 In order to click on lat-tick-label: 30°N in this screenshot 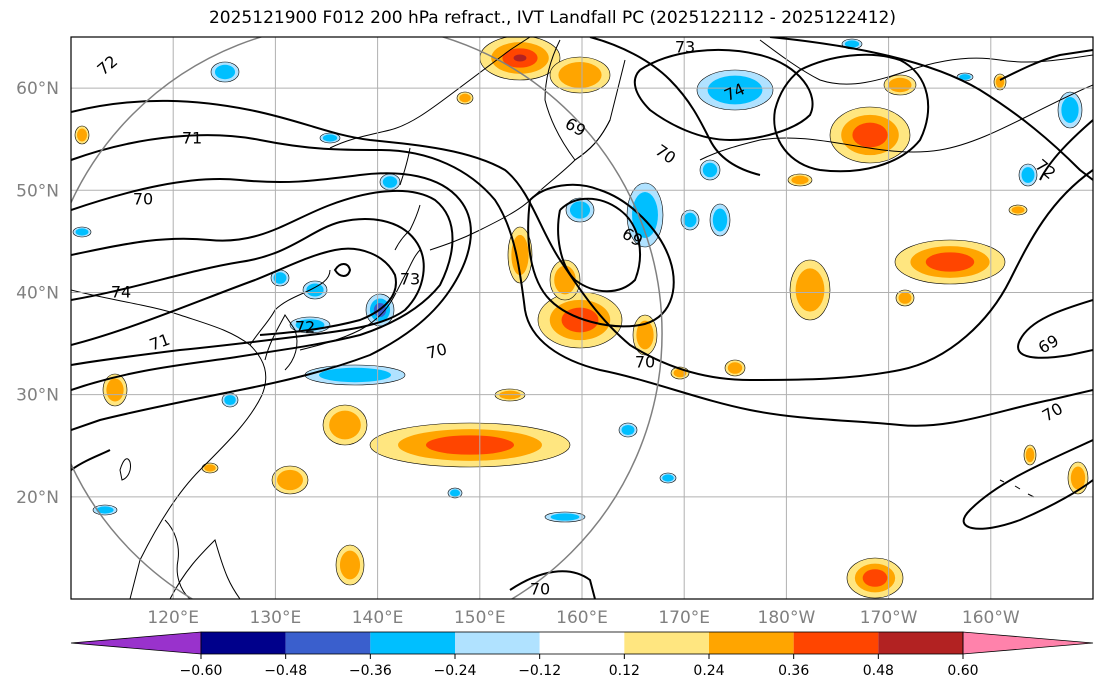, I will do `click(37, 396)`.